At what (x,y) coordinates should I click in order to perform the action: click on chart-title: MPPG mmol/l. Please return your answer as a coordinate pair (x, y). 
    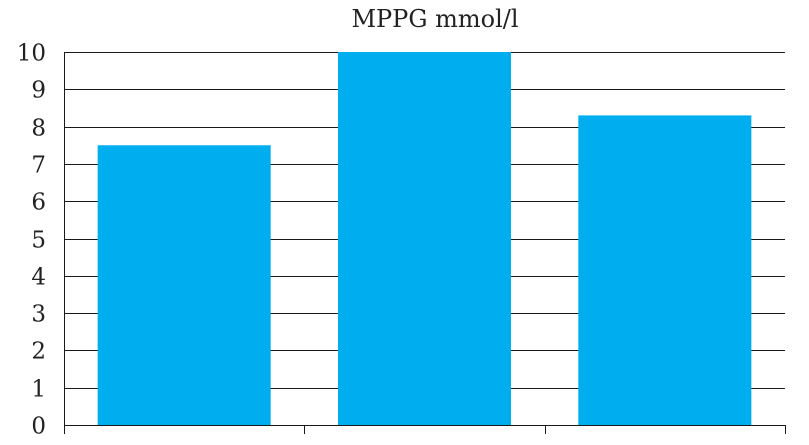
    Looking at the image, I should click on (434, 19).